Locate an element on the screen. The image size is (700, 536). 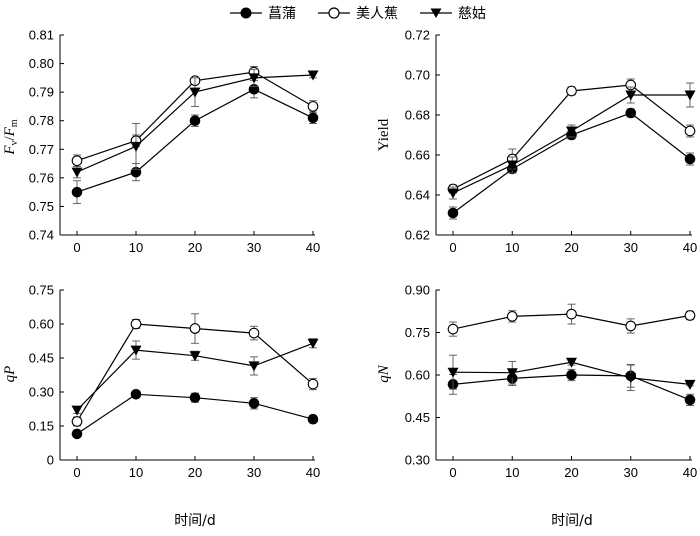
legend-label-s1: 菖蒲 is located at coordinates (282, 14).